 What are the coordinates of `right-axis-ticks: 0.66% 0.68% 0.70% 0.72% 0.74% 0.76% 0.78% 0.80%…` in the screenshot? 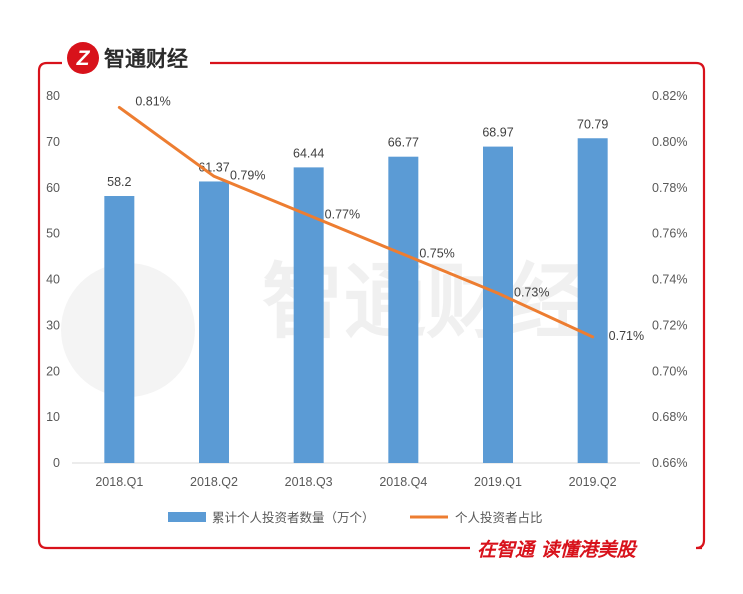 It's located at (669, 279).